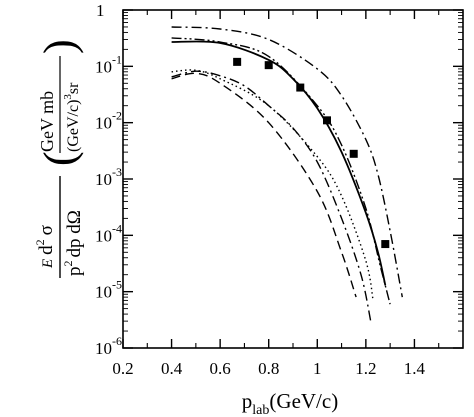 The image size is (474, 417). What do you see at coordinates (46, 230) in the screenshot?
I see `y-axis-title-sigma: σ` at bounding box center [46, 230].